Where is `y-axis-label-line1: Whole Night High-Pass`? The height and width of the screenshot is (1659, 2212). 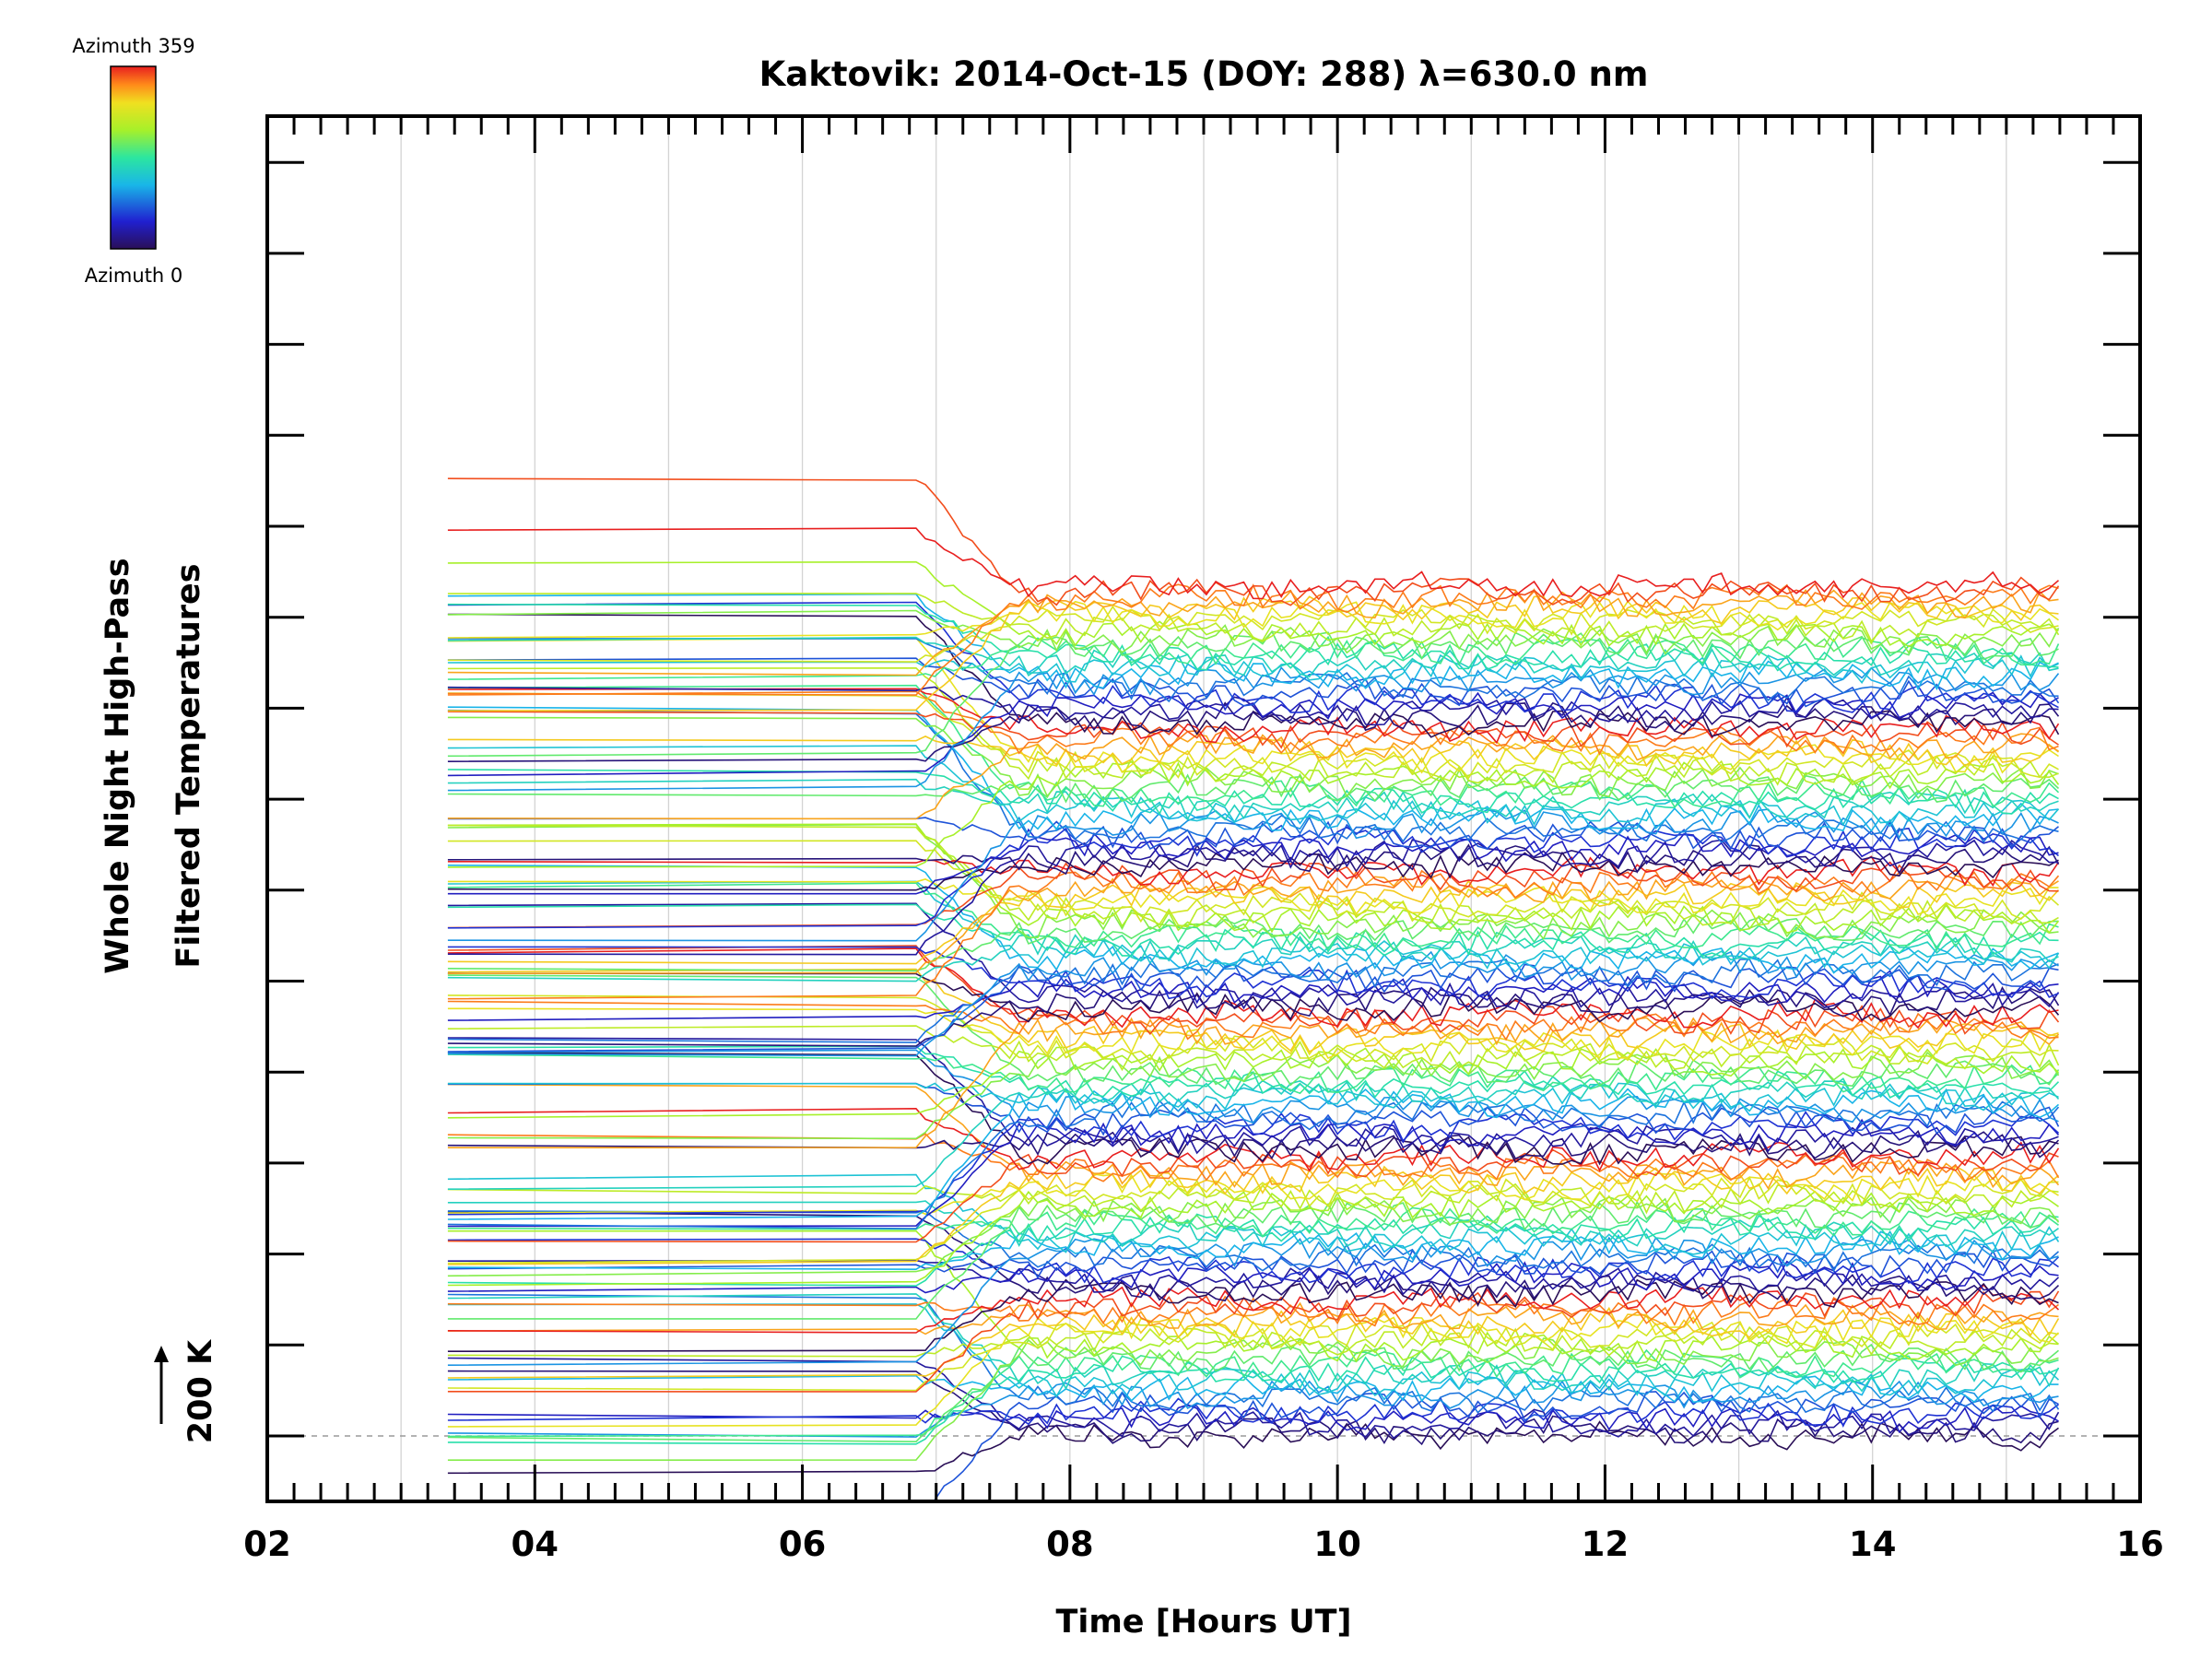
y-axis-label-line1: Whole Night High-Pass is located at coordinates (118, 765).